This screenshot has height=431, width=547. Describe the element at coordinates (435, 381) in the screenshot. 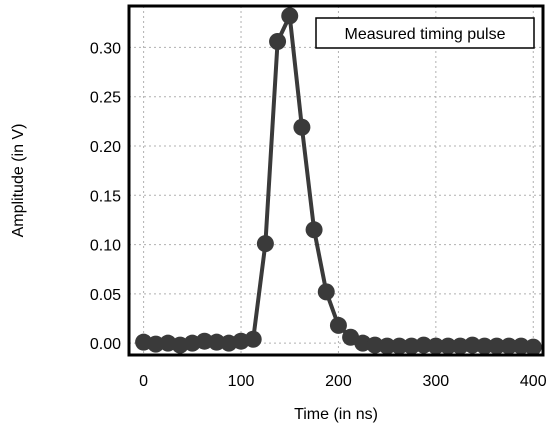

I see `x-tick-label: 300` at that location.